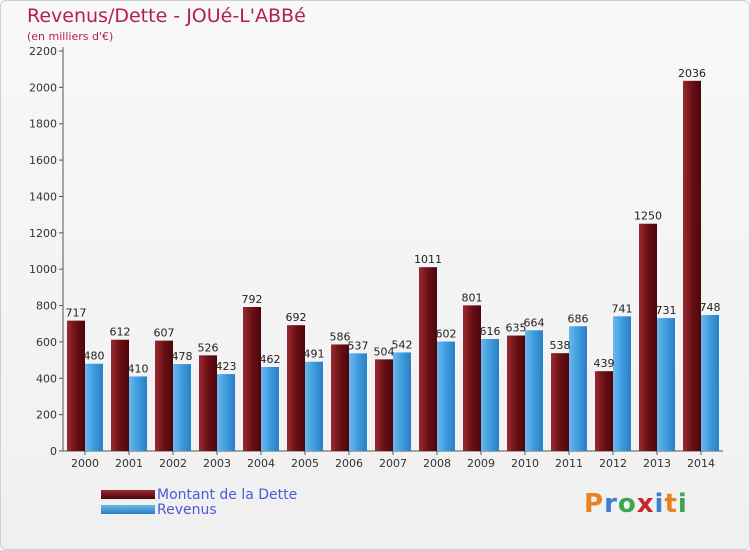  What do you see at coordinates (358, 345) in the screenshot?
I see `data-label-revenue: 537` at bounding box center [358, 345].